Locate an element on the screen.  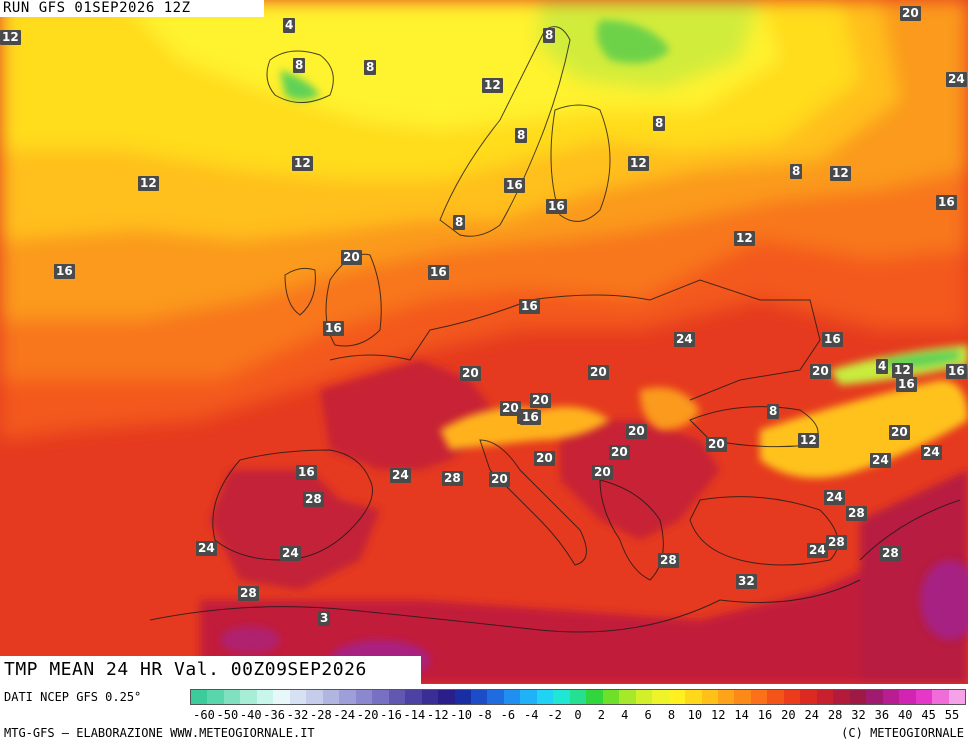
scale-tick-label: -28 is located at coordinates (321, 715).